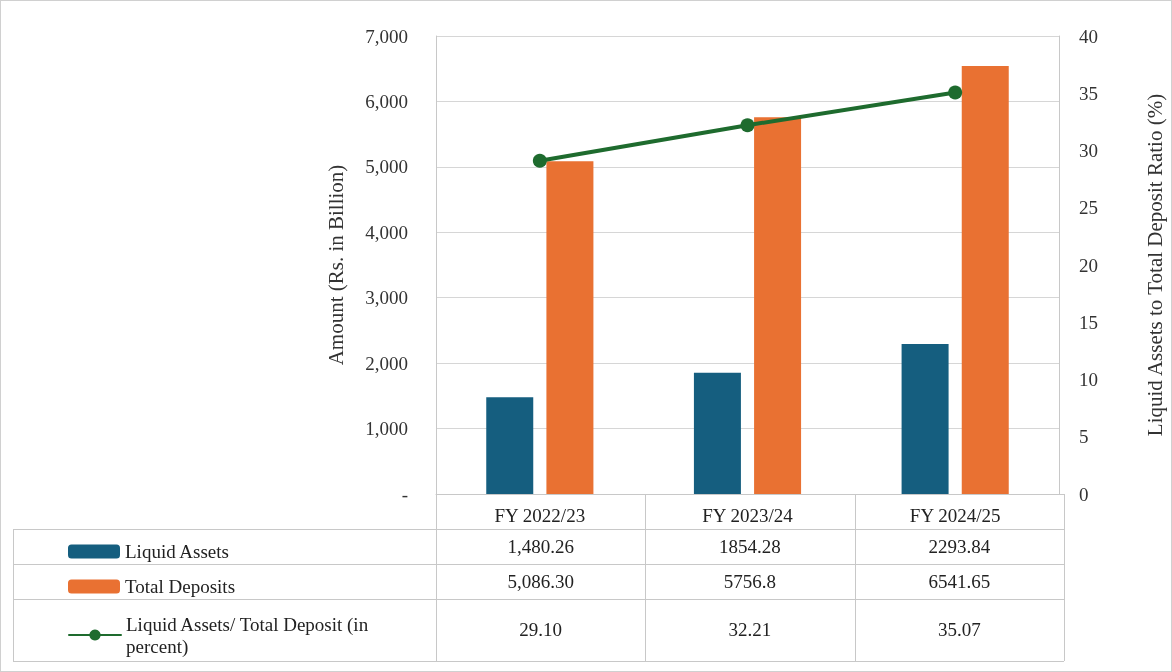 The height and width of the screenshot is (672, 1172). What do you see at coordinates (1084, 437) in the screenshot?
I see `y2-tick-label: 5` at bounding box center [1084, 437].